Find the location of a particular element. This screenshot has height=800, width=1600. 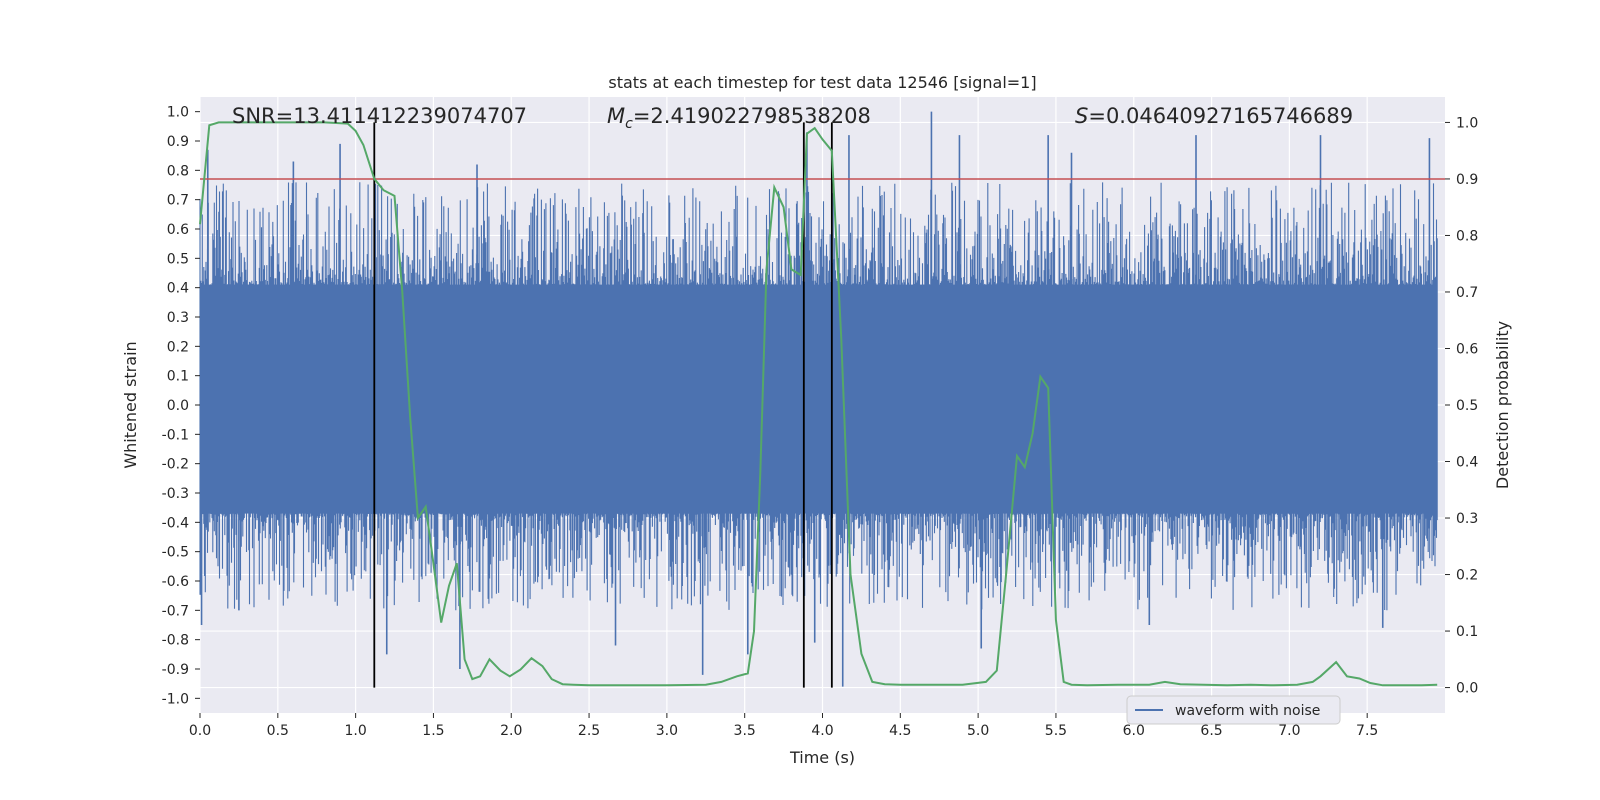

y-tick-label: -0.5 is located at coordinates (175, 553).